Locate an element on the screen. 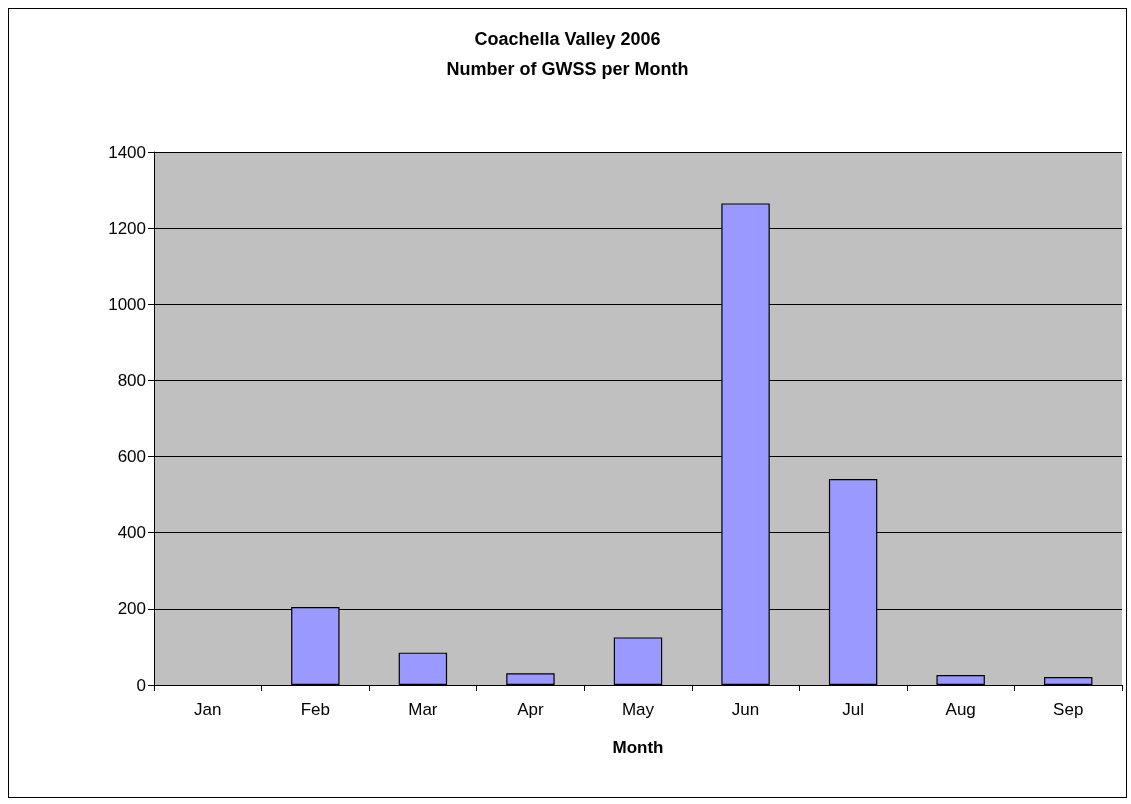  x-tick-label: Aug is located at coordinates (960, 709).